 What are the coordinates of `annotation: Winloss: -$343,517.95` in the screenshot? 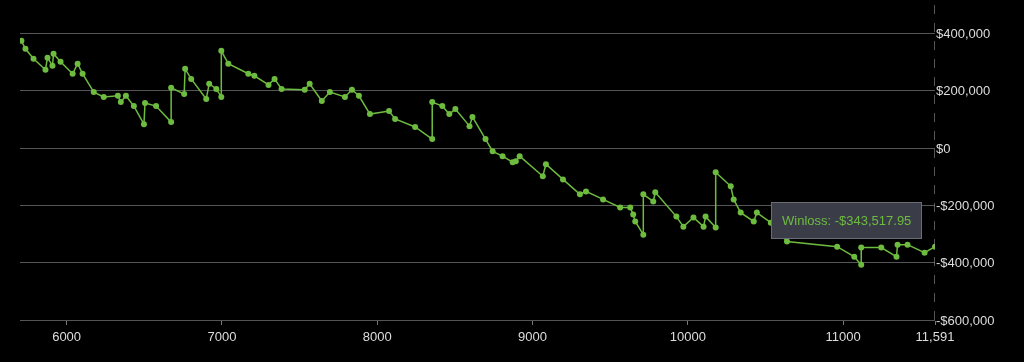 It's located at (847, 220).